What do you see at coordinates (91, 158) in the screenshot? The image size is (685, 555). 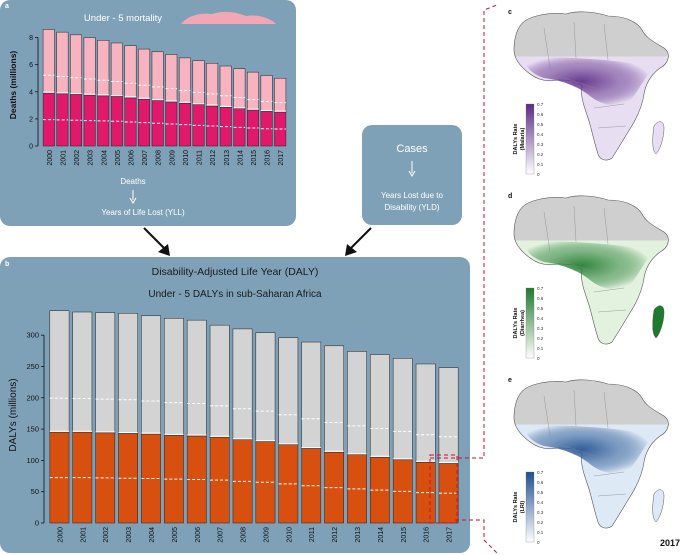 I see `x-tick-label: 2003` at bounding box center [91, 158].